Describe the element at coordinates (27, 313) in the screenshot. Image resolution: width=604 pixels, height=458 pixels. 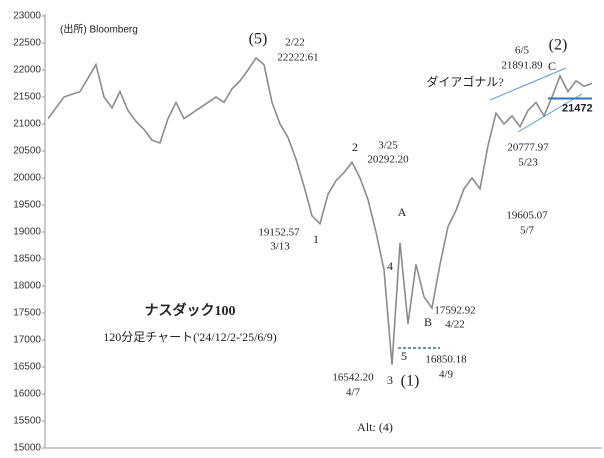
I see `y-tick-label: 17500` at that location.